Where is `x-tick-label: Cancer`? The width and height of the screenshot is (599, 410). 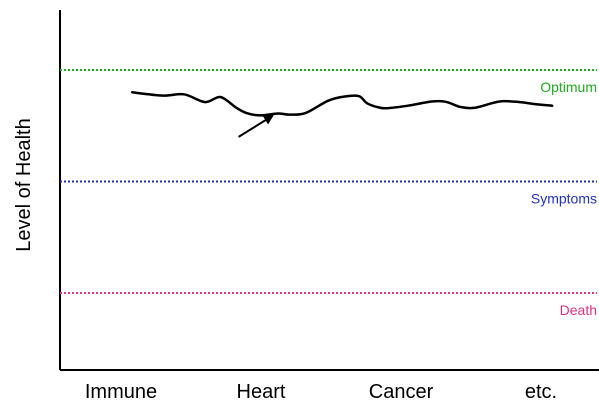 x-tick-label: Cancer is located at coordinates (401, 392).